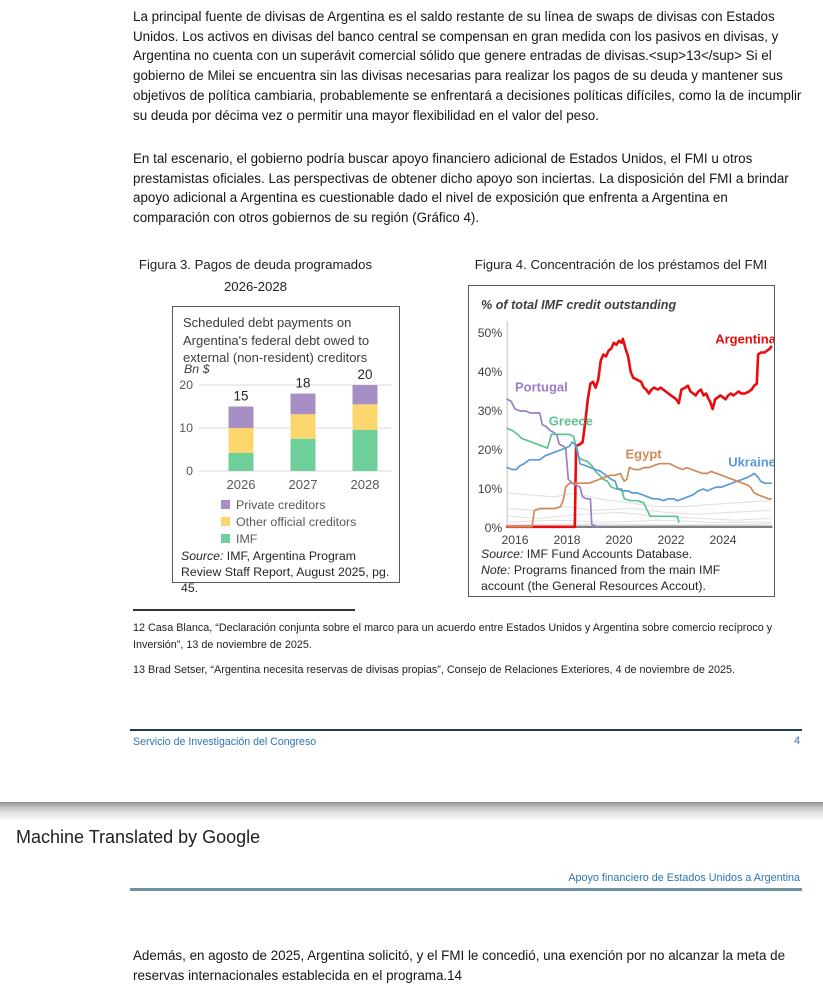 This screenshot has width=823, height=997. What do you see at coordinates (490, 411) in the screenshot?
I see `svg-text: 30%` at bounding box center [490, 411].